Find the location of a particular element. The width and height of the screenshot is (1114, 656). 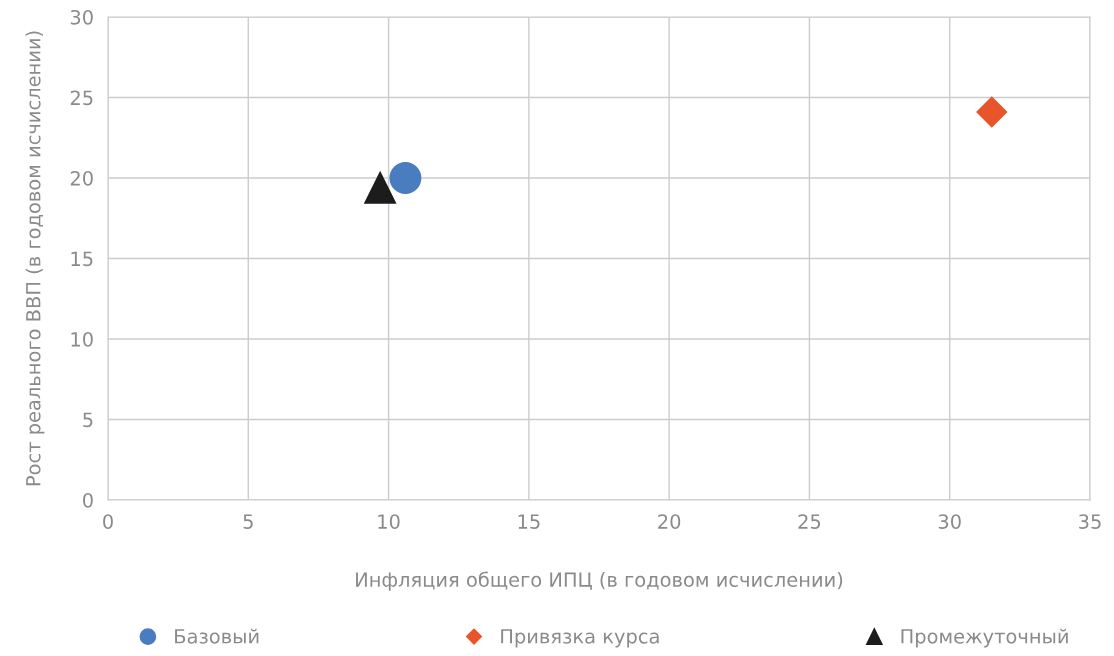

x-tick-label: 15 is located at coordinates (529, 521).